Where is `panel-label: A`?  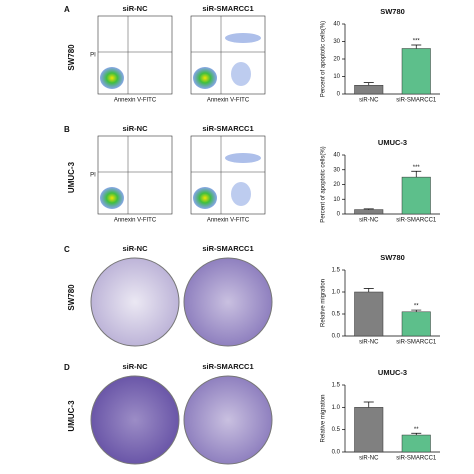
panel-label: A is located at coordinates (67, 9).